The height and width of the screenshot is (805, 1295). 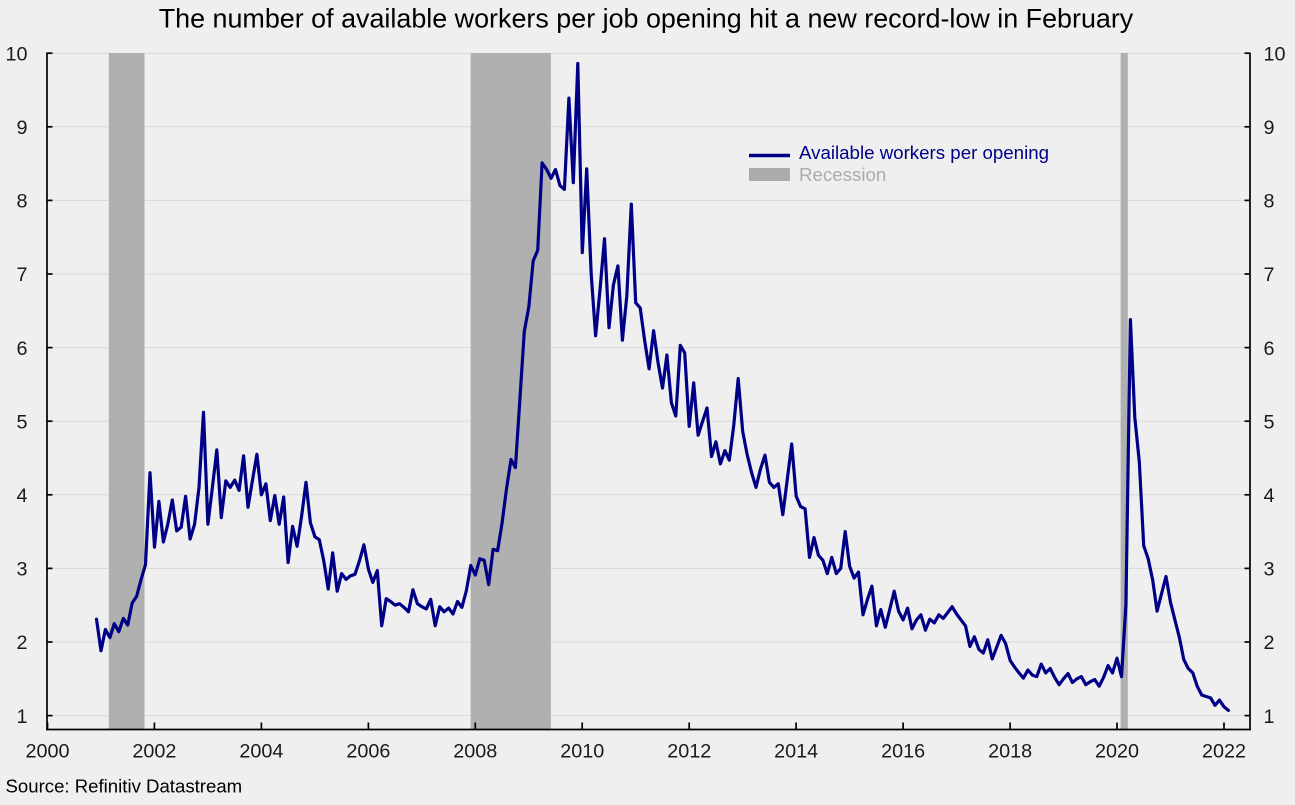 I want to click on svg-text: 2010, so click(x=582, y=752).